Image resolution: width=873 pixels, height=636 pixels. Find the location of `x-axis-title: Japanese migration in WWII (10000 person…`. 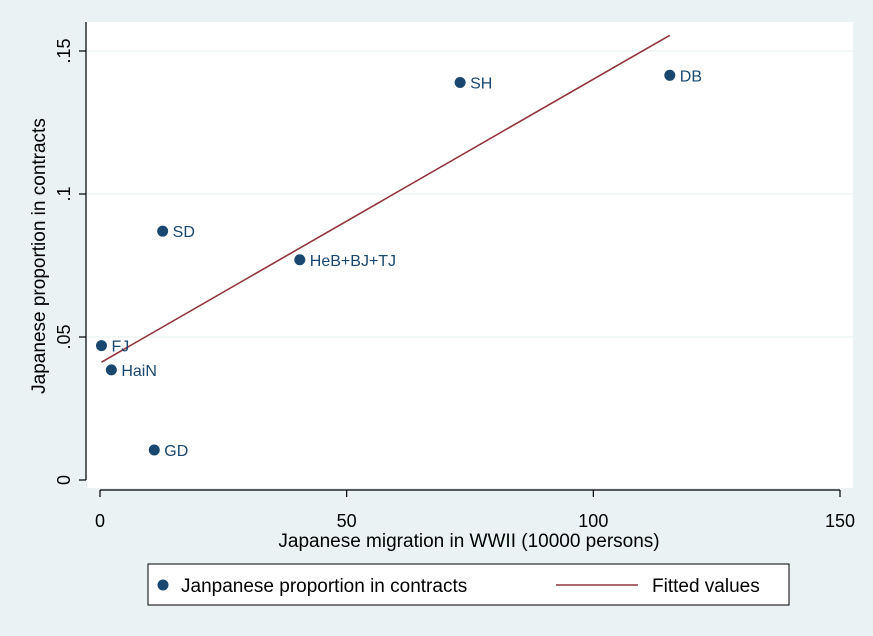

x-axis-title: Japanese migration in WWII (10000 person… is located at coordinates (468, 541).